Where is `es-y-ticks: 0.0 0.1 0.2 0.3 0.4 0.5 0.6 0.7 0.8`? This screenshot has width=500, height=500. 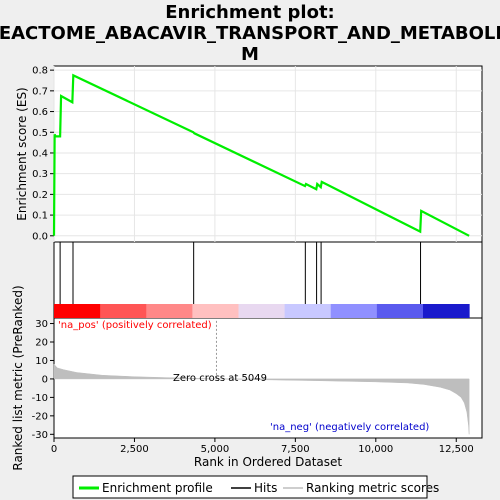 es-y-ticks: 0.0 0.1 0.2 0.3 0.4 0.5 0.6 0.7 0.8 is located at coordinates (43, 154).